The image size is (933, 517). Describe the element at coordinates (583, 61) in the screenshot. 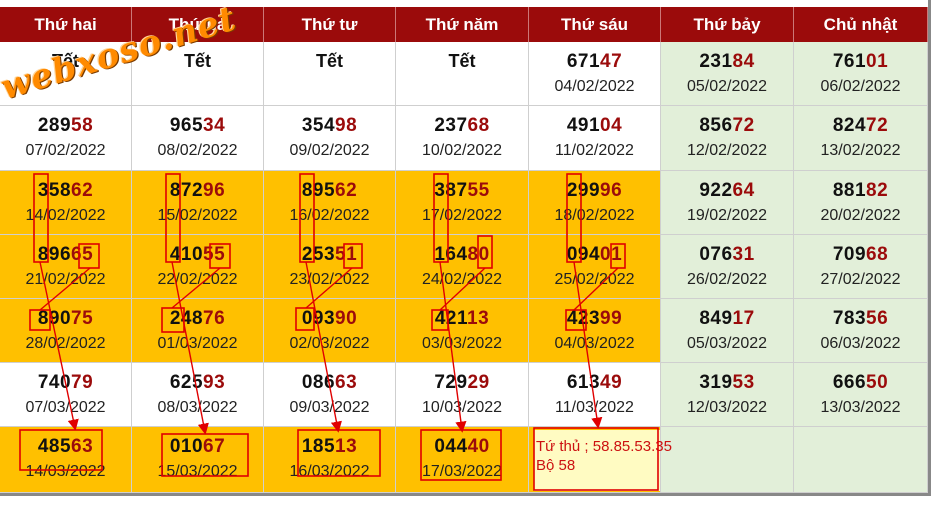

I see `result-number-head: 671` at that location.